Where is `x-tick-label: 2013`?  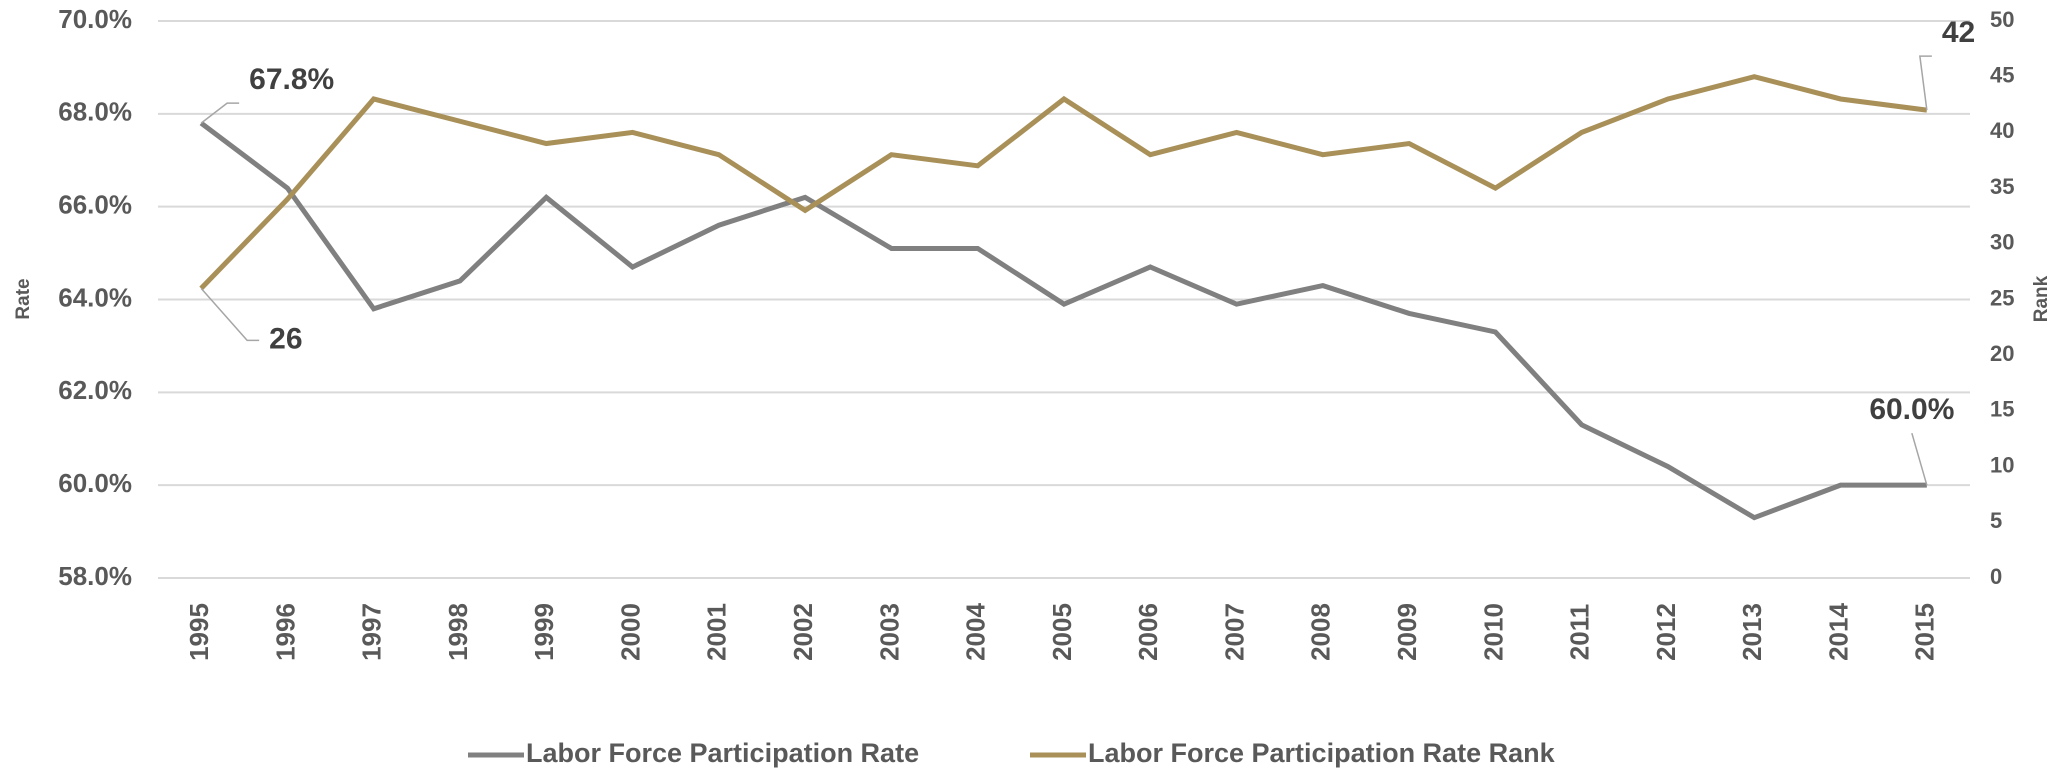
x-tick-label: 2013 is located at coordinates (1752, 632).